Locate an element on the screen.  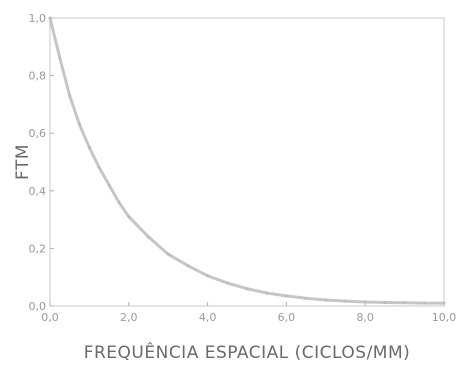
y-tick-label: 0,4 is located at coordinates (38, 191).